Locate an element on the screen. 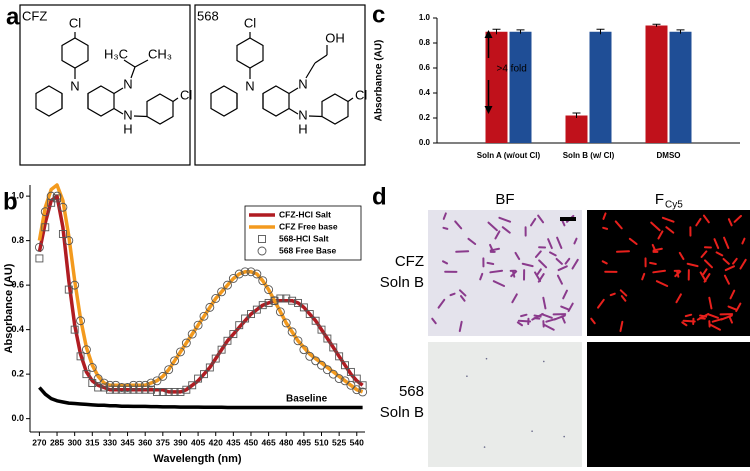 Image resolution: width=750 pixels, height=471 pixels. bar is located at coordinates (520, 87).